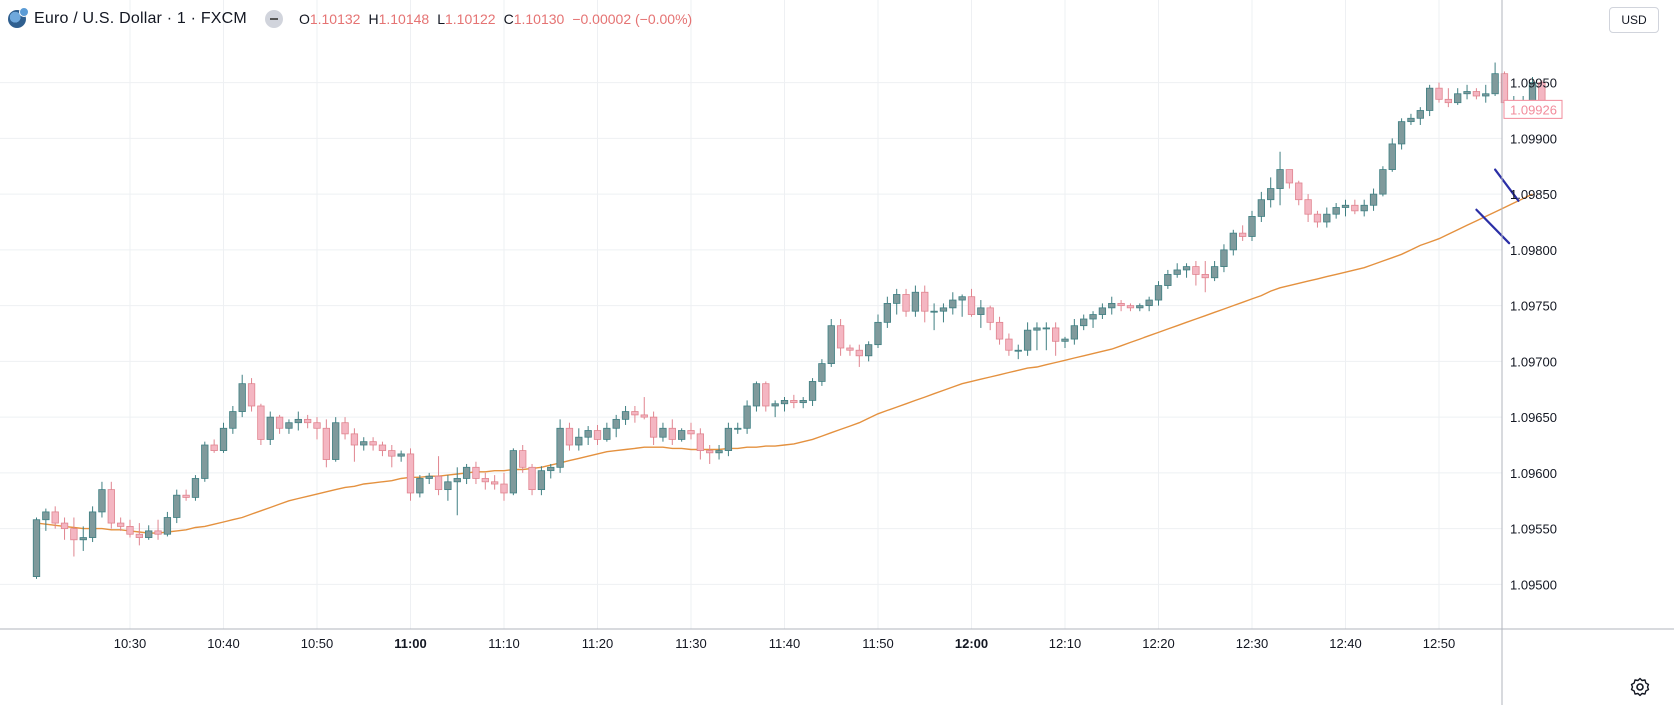  I want to click on annotation-line, so click(1493, 226).